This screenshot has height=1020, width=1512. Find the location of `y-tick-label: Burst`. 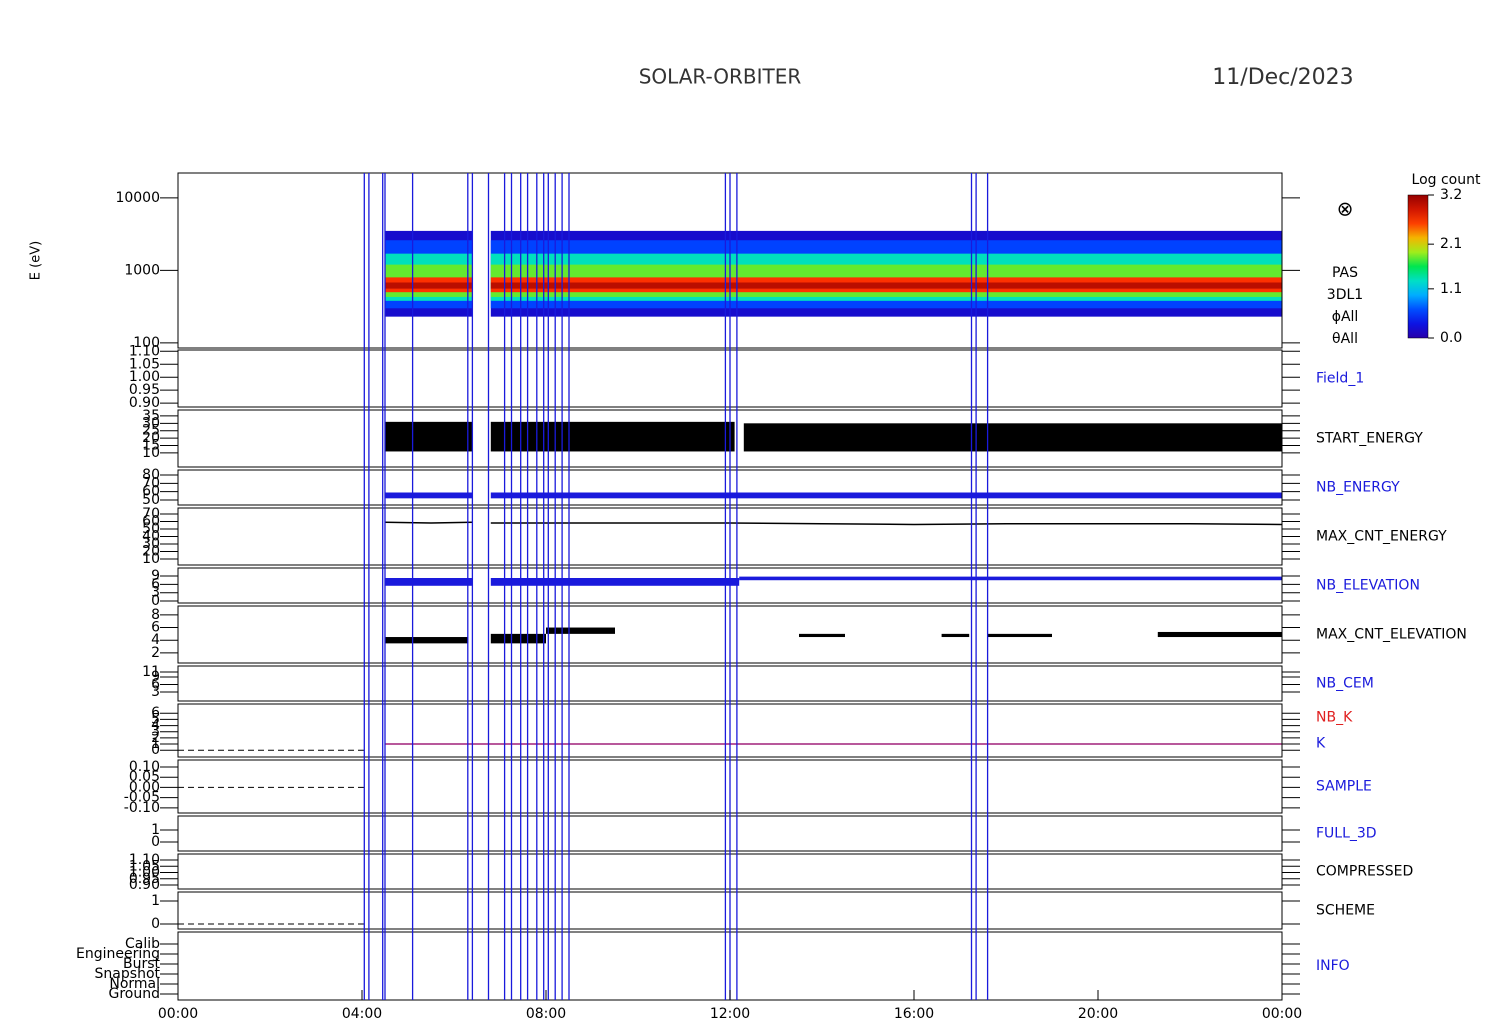

y-tick-label: Burst is located at coordinates (142, 964).